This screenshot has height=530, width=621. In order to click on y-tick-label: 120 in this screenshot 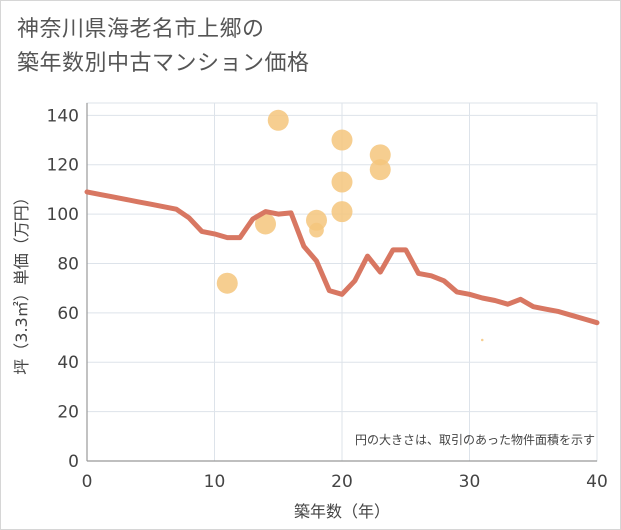, I will do `click(63, 166)`.